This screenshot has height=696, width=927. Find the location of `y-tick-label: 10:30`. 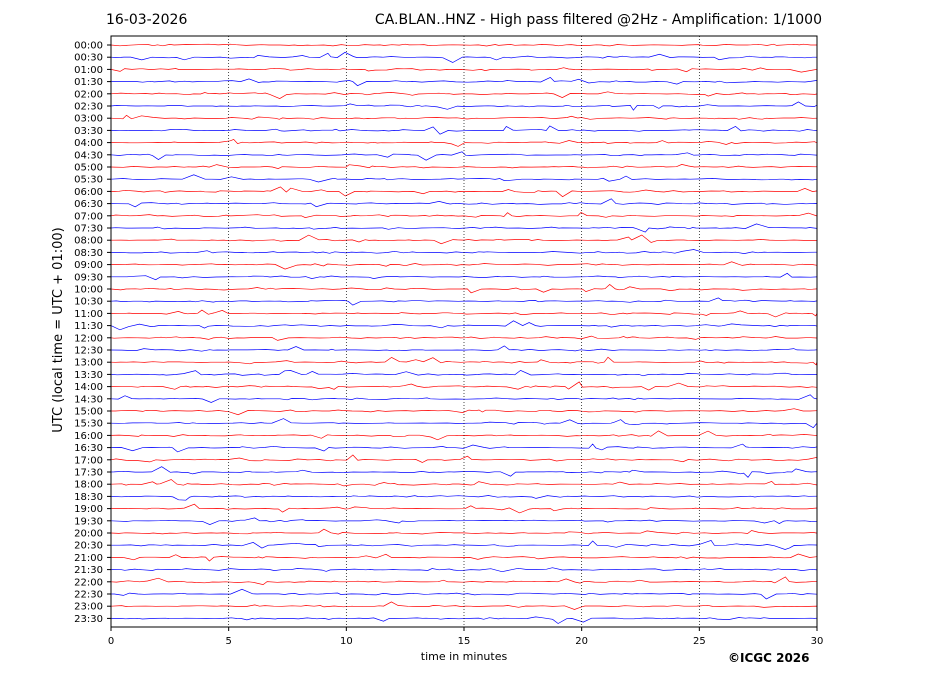

y-tick-label: 10:30 is located at coordinates (88, 302).